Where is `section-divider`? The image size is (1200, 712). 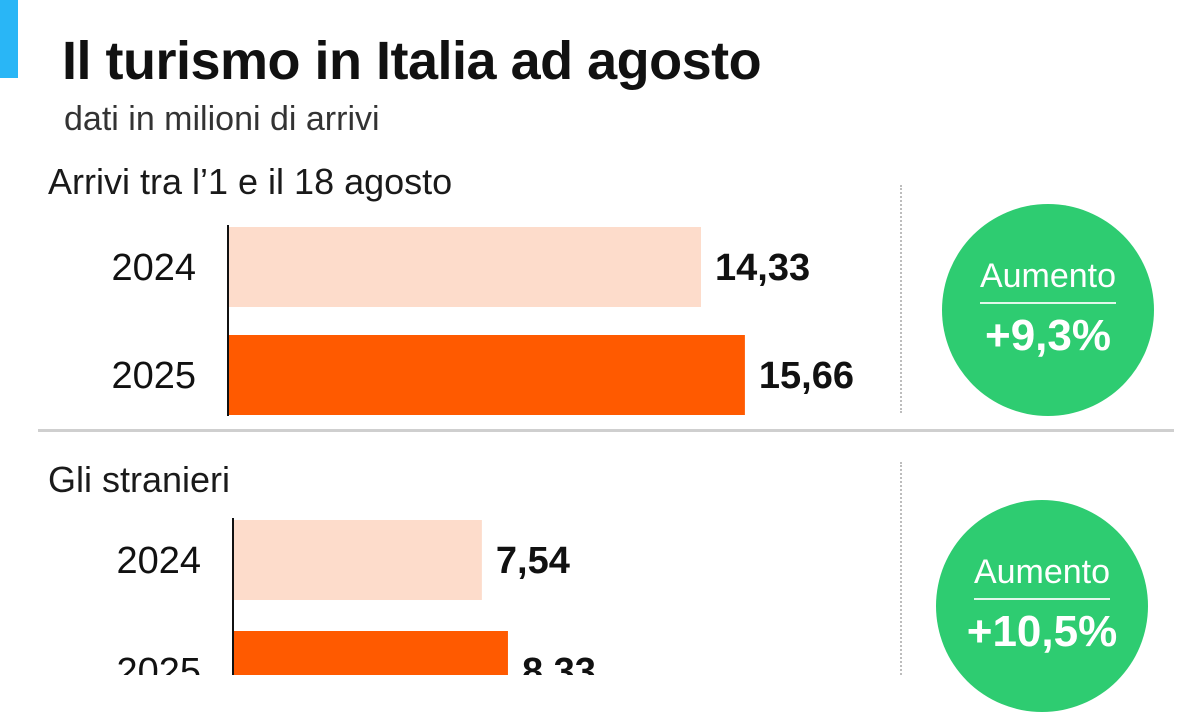 section-divider is located at coordinates (606, 430).